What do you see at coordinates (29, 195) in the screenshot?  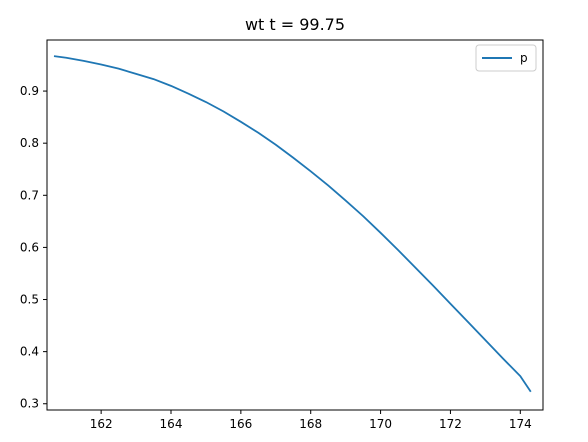 I see `y-tick-label: 0.7` at bounding box center [29, 195].